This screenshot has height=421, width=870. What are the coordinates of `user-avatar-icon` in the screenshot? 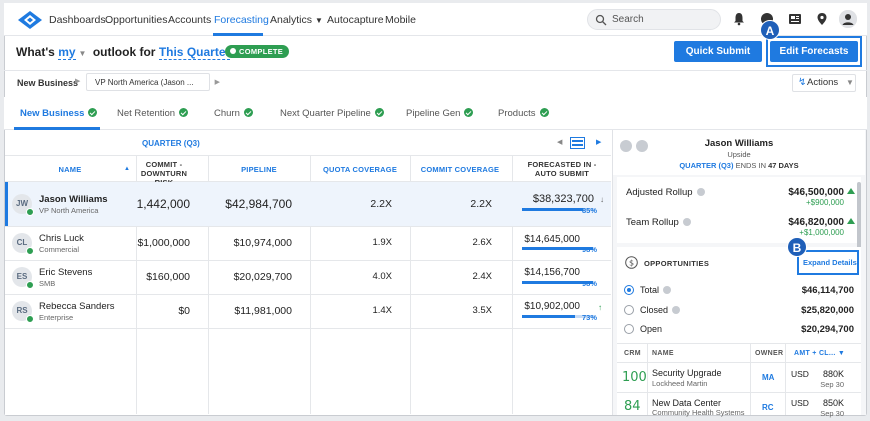 It's located at (848, 19).